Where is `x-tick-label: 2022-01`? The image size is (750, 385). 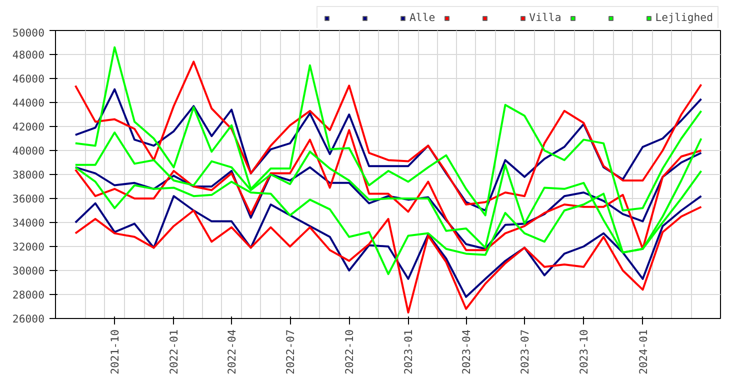
x-tick-label: 2022-01 is located at coordinates (174, 351).